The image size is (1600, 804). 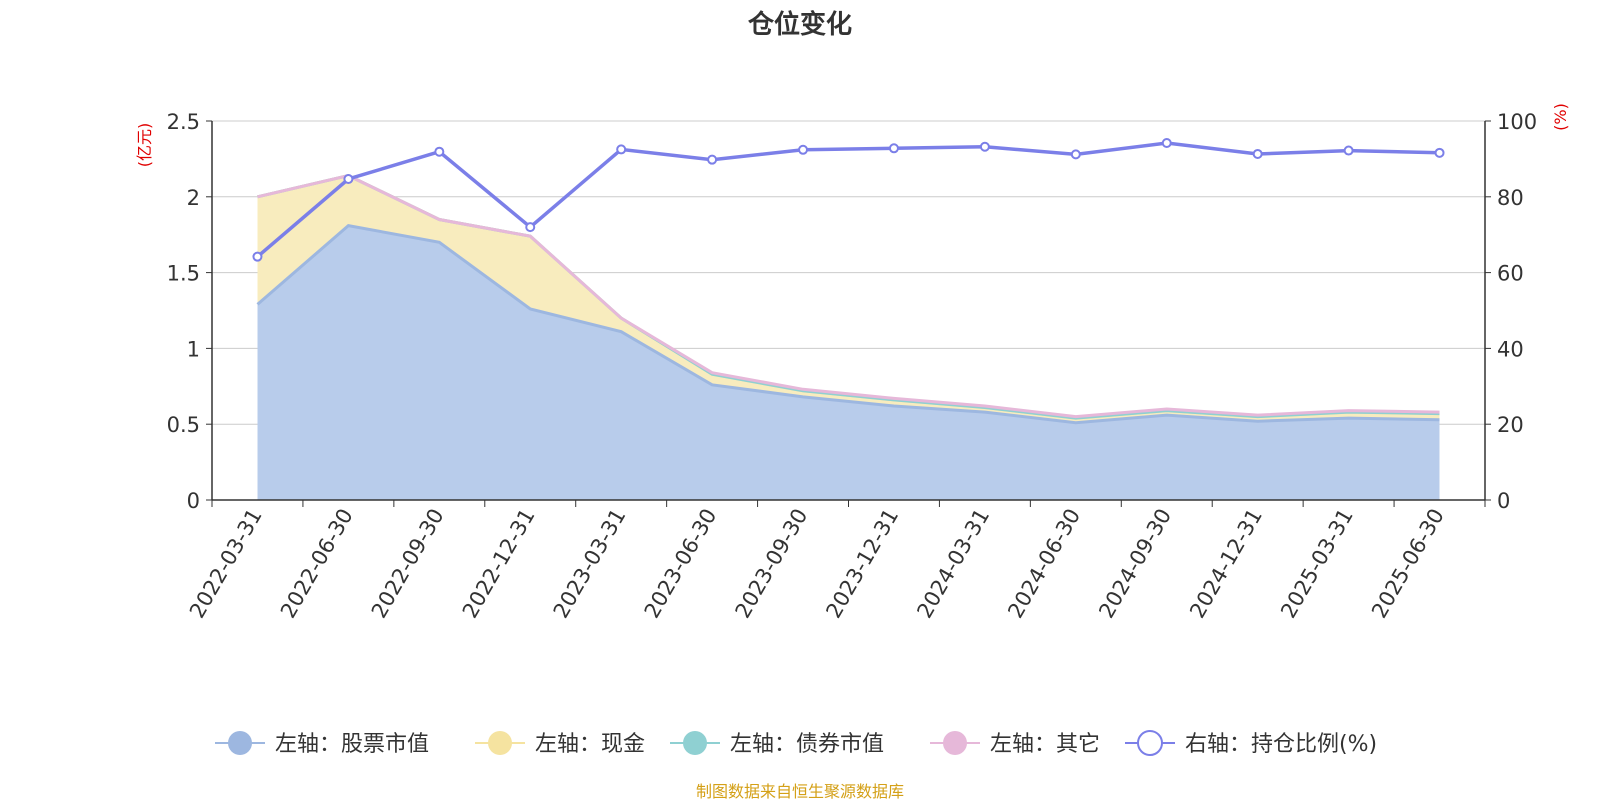 I want to click on right-axis-tick-label: 20, so click(x=1510, y=425).